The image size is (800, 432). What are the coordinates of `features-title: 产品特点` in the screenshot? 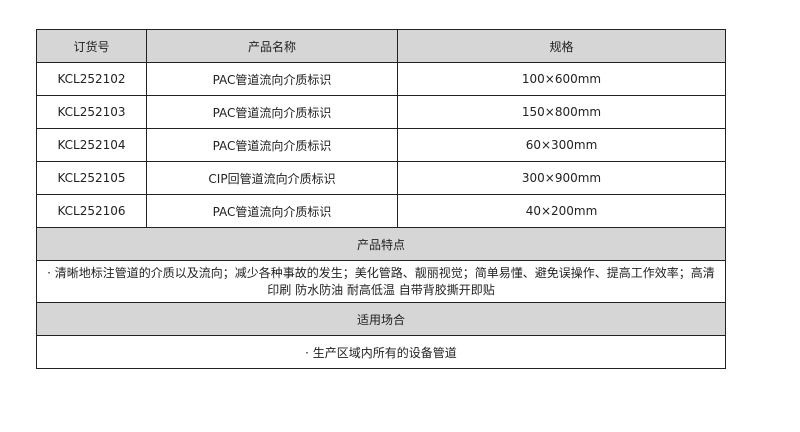 It's located at (381, 244).